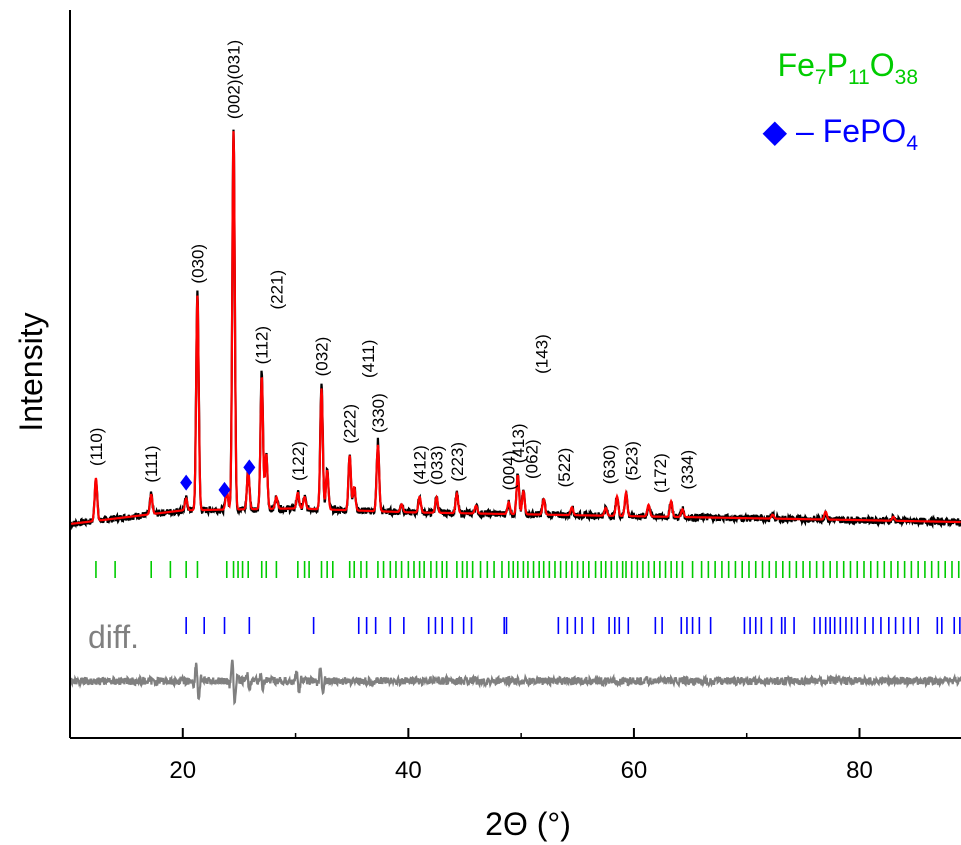 Image resolution: width=961 pixels, height=845 pixels. What do you see at coordinates (841, 101) in the screenshot?
I see `legend: Fe7P11O38 ◆ – FePO4` at bounding box center [841, 101].